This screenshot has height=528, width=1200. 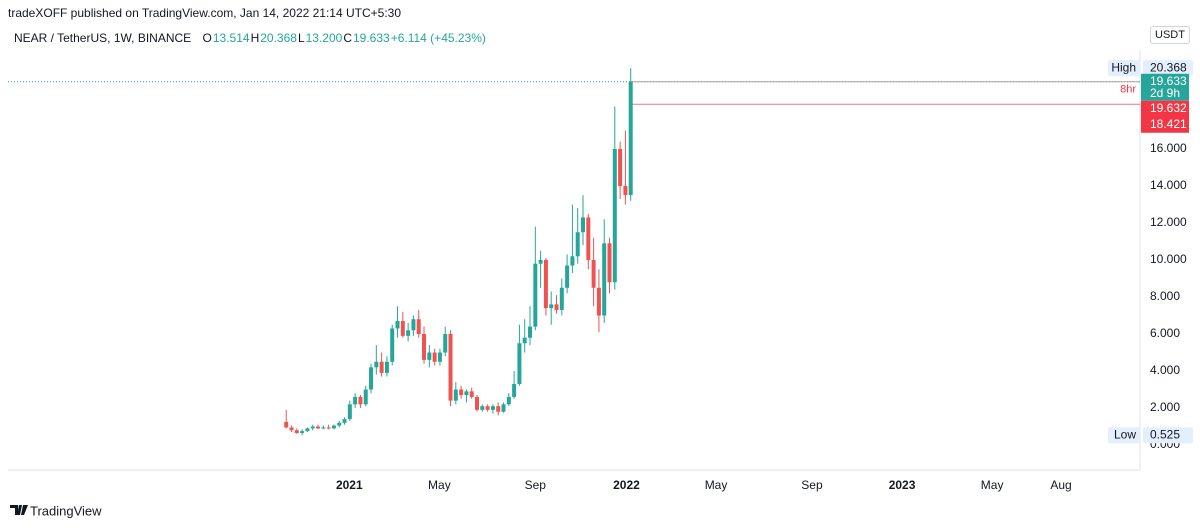 I want to click on low-label: Low, so click(x=1125, y=434).